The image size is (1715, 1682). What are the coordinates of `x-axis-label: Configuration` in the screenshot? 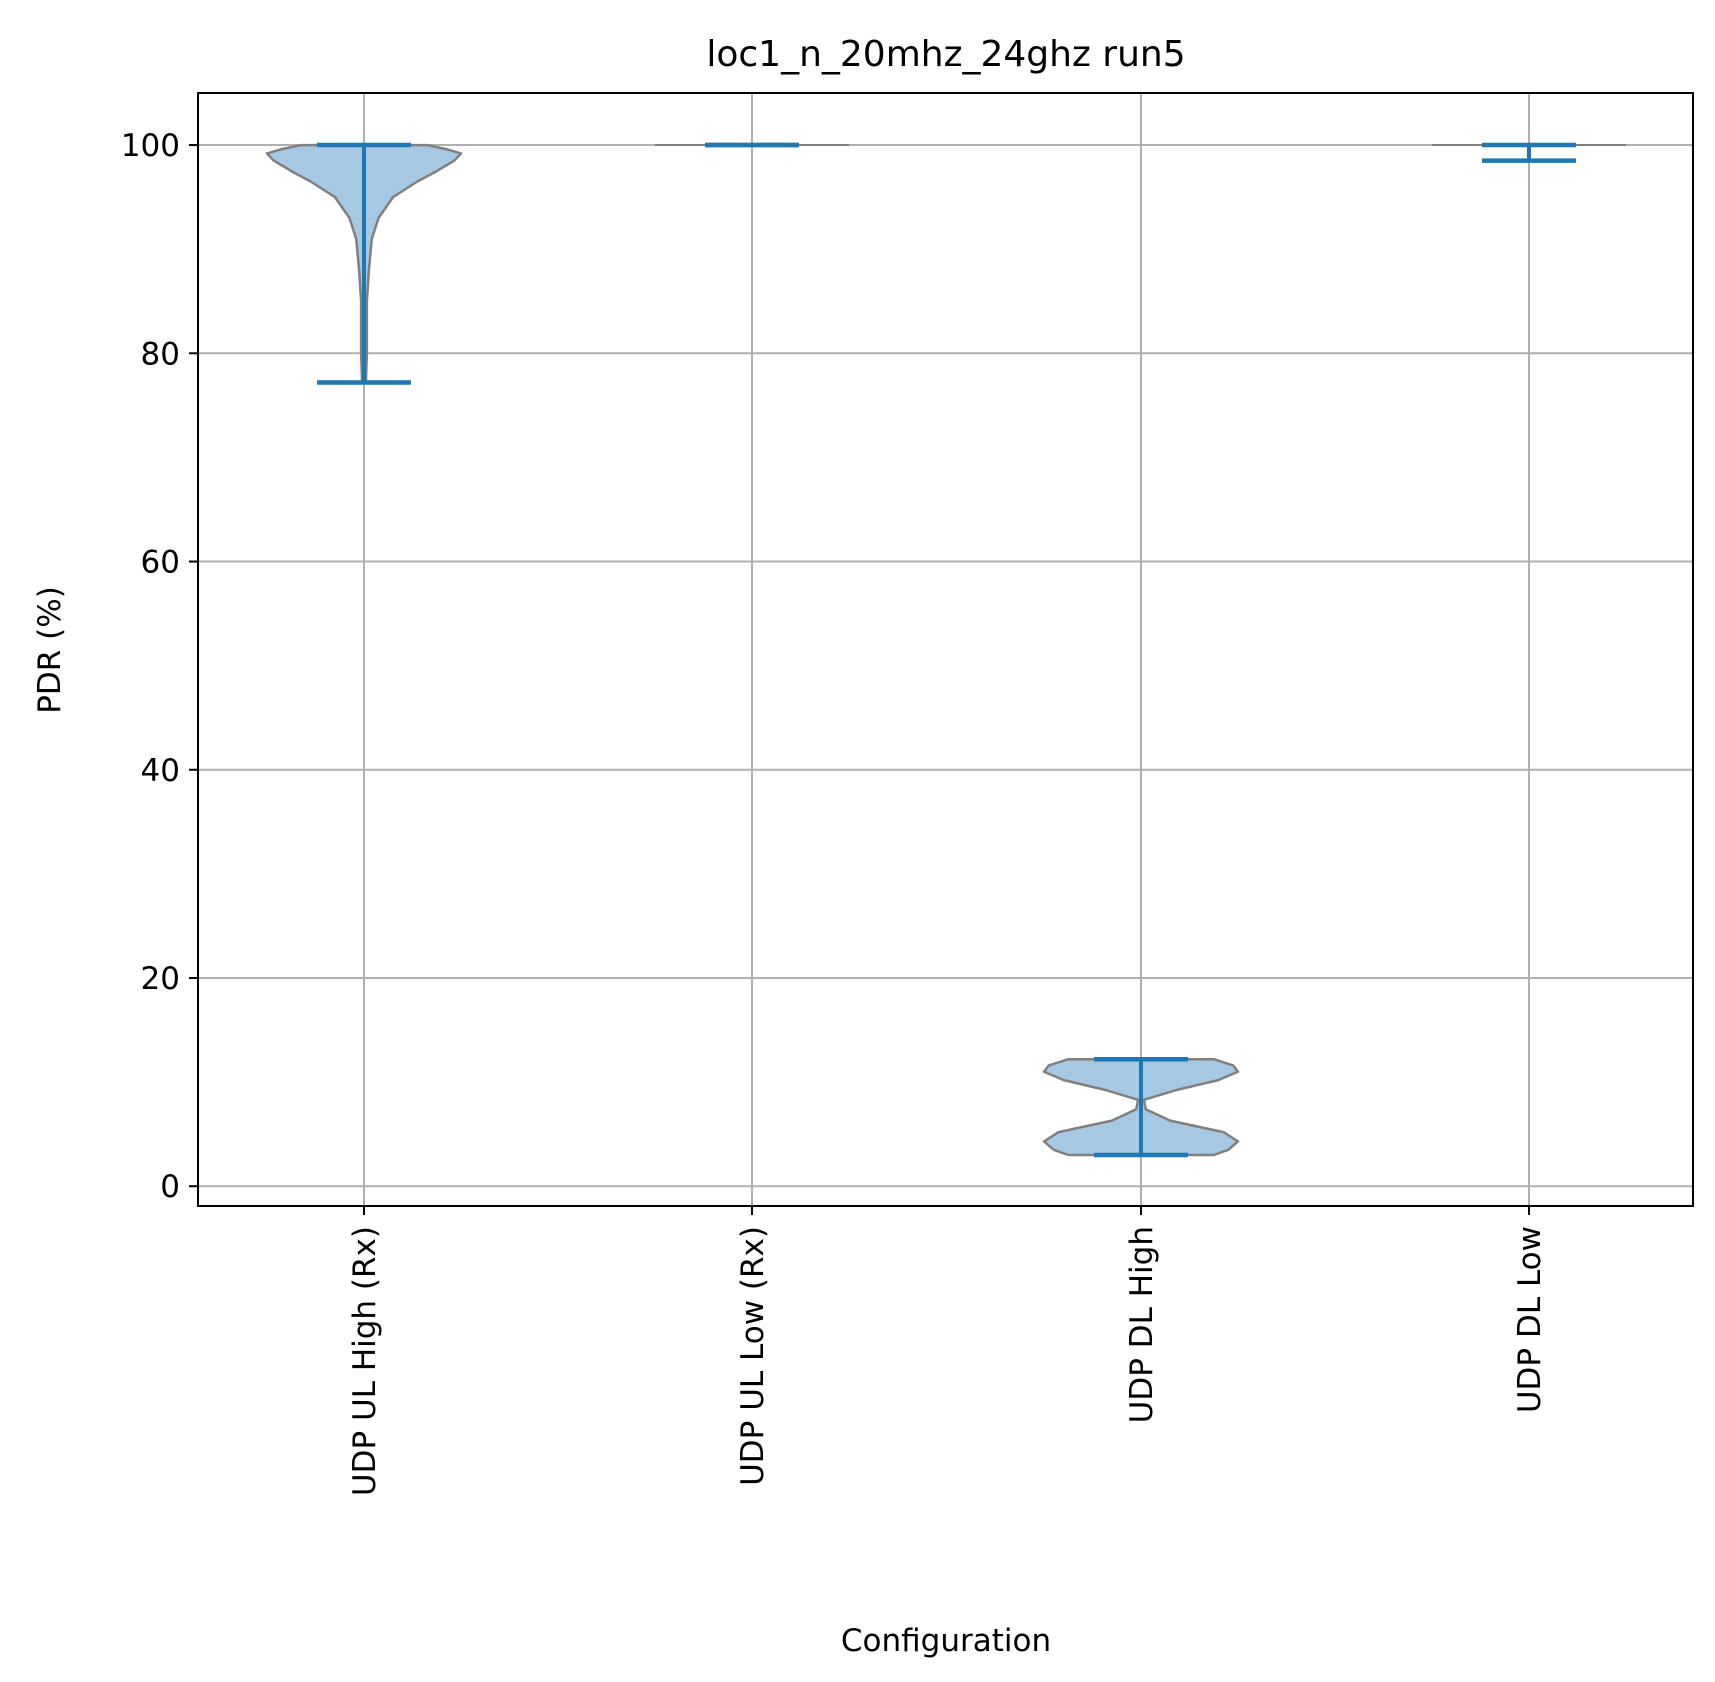 It's located at (946, 1641).